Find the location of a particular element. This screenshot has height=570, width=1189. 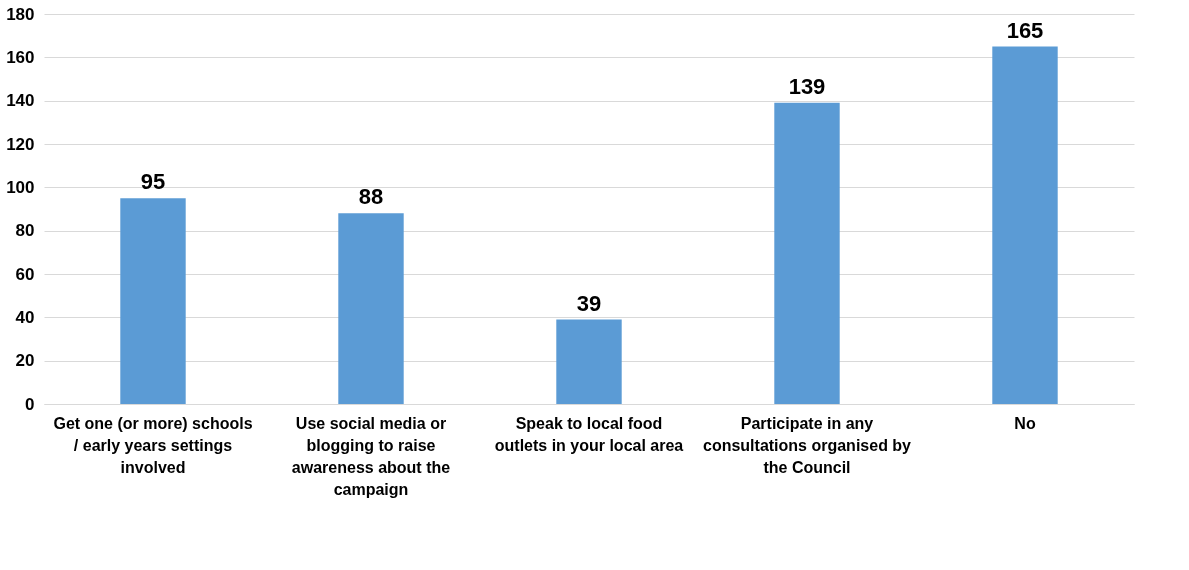

data-label: 39 is located at coordinates (589, 303).